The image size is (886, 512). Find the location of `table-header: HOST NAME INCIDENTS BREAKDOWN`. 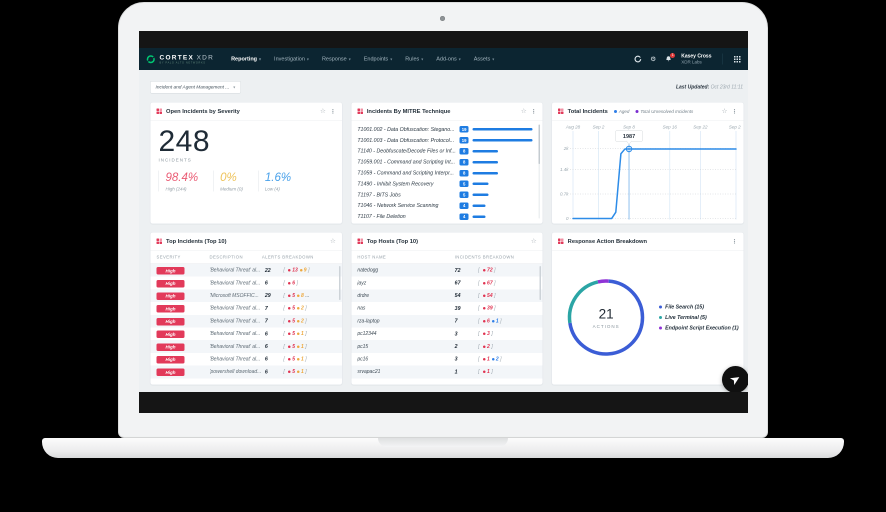

table-header: HOST NAME INCIDENTS BREAKDOWN is located at coordinates (447, 257).